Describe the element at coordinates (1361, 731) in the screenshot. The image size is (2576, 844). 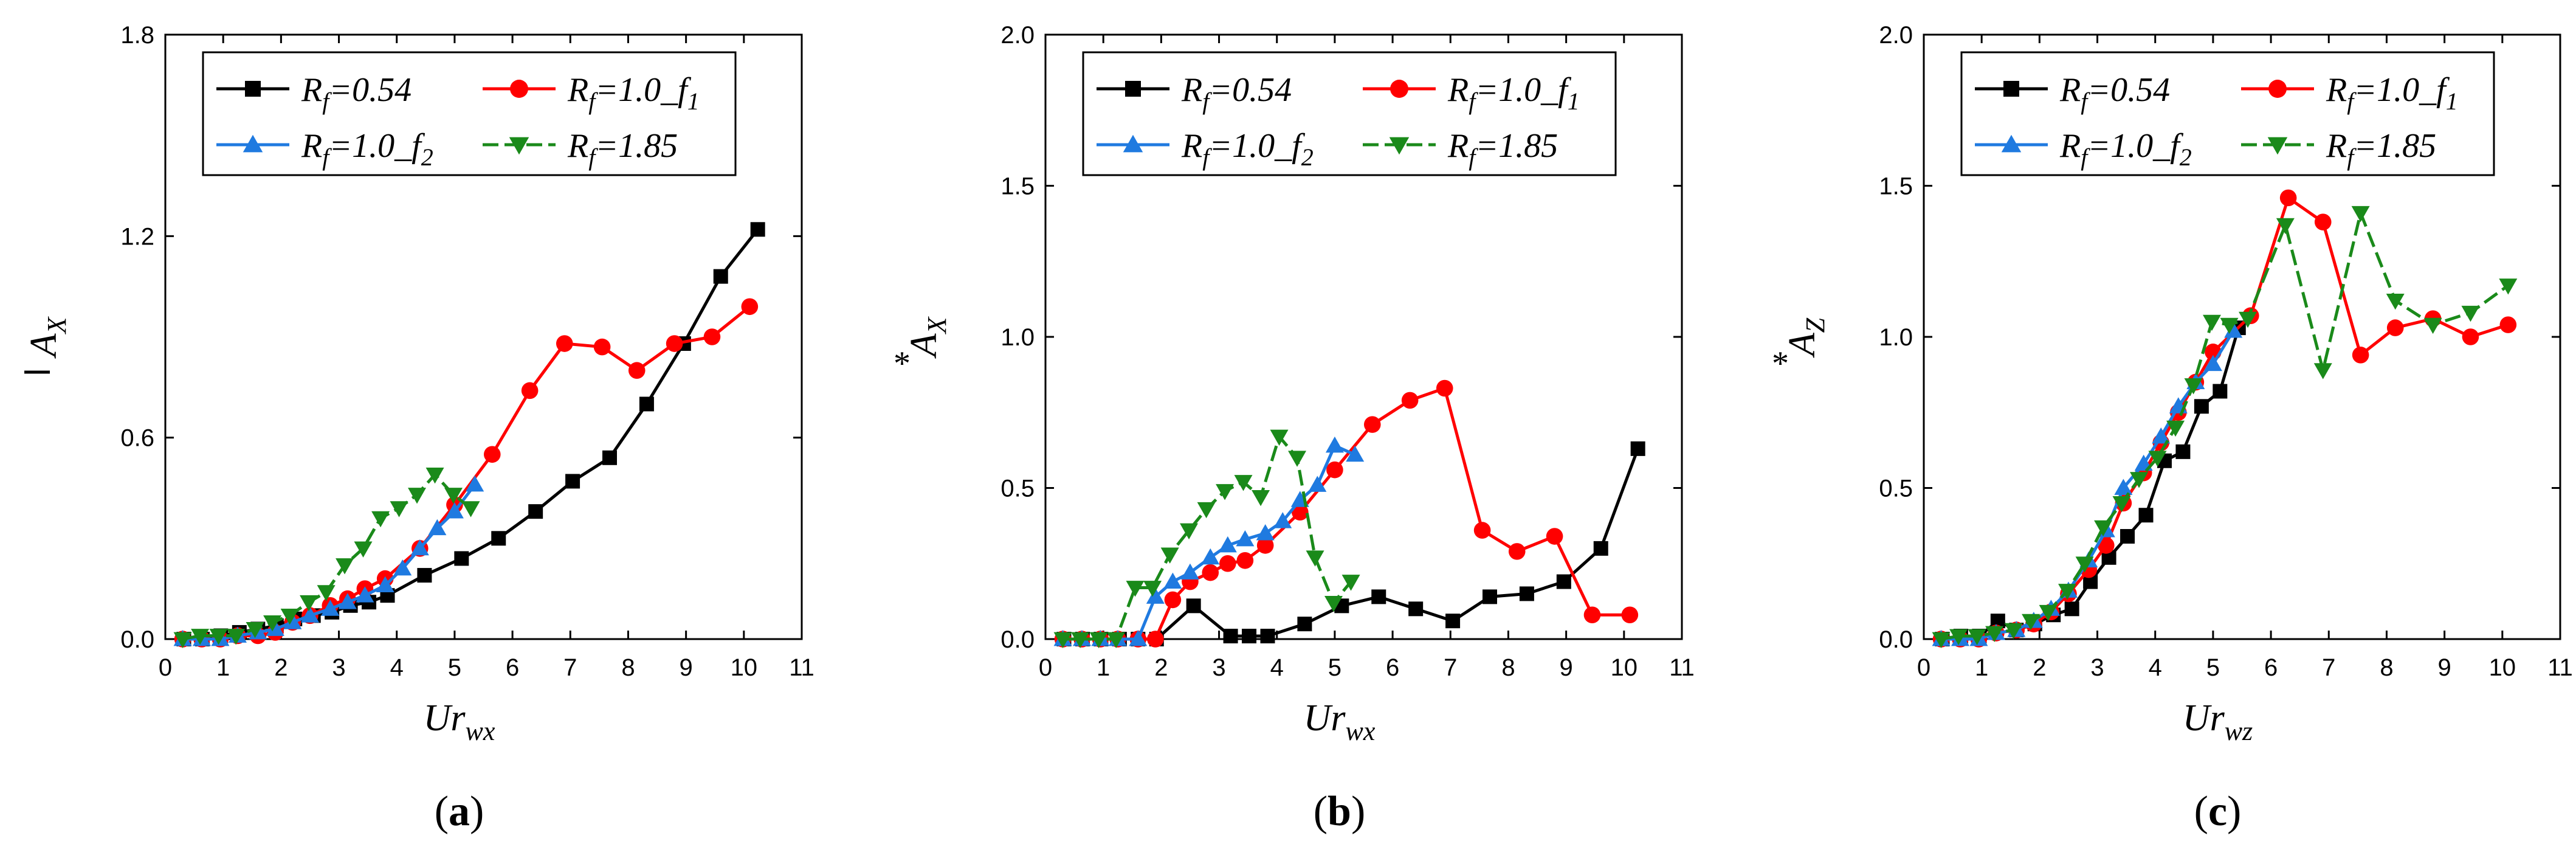
I see `x-axis-title-sub: wx` at that location.